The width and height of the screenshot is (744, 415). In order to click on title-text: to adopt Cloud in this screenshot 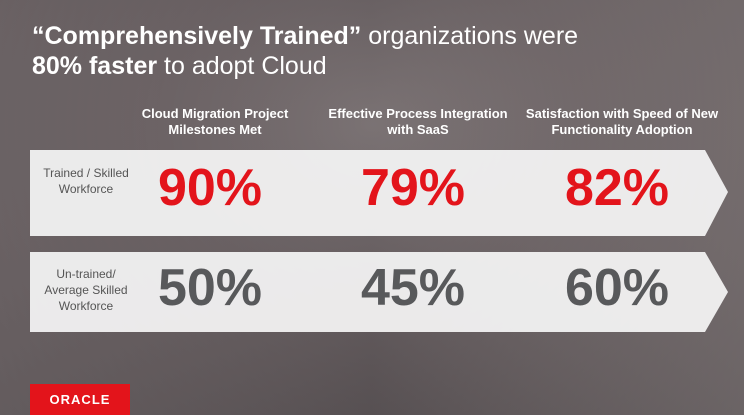, I will do `click(242, 66)`.